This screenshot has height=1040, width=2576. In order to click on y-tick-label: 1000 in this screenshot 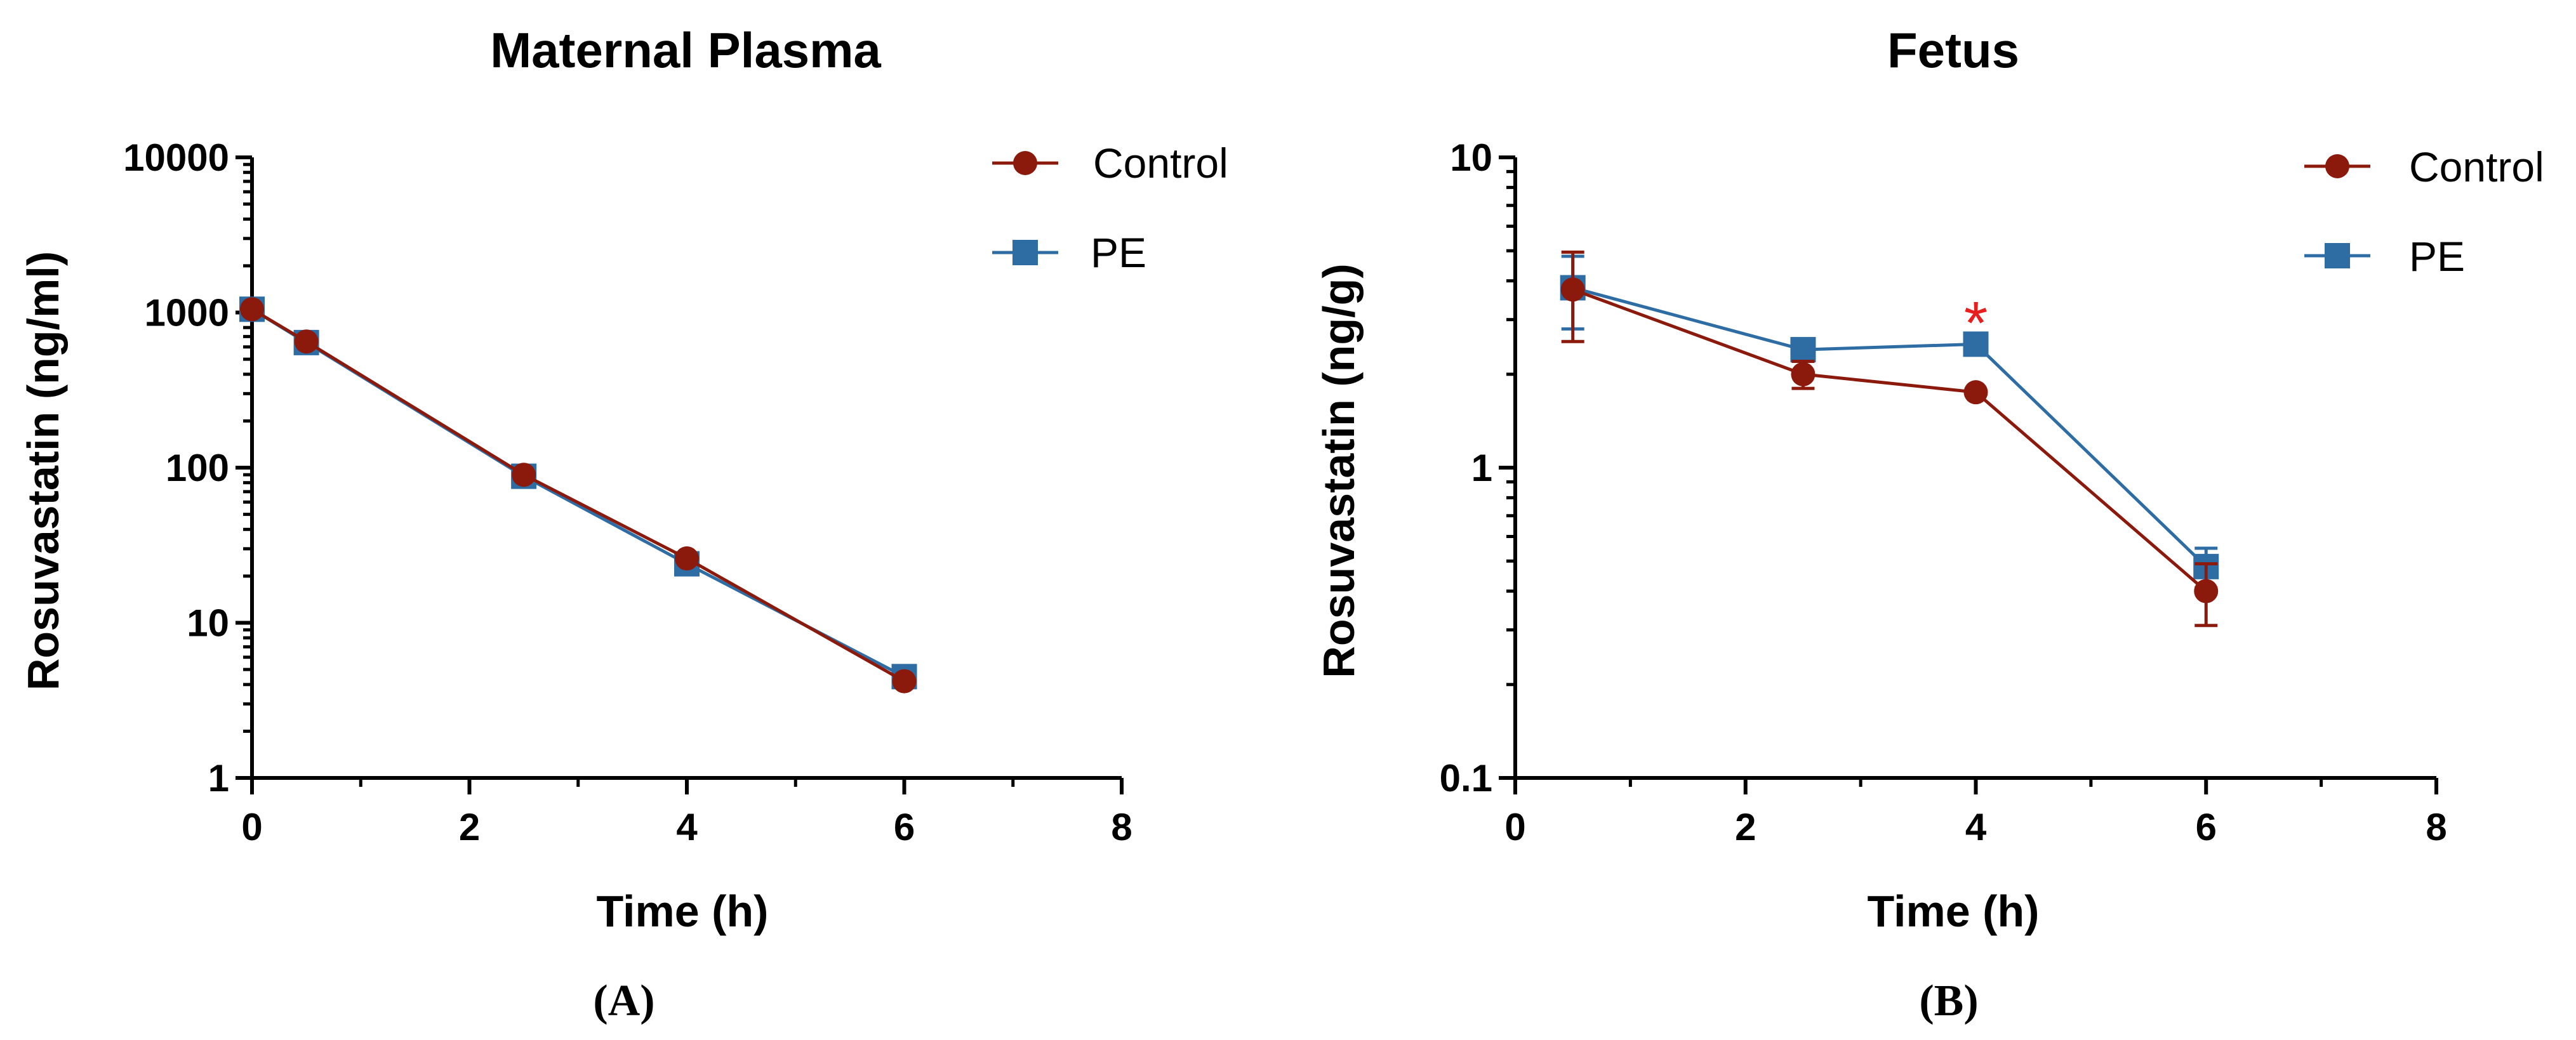, I will do `click(187, 313)`.